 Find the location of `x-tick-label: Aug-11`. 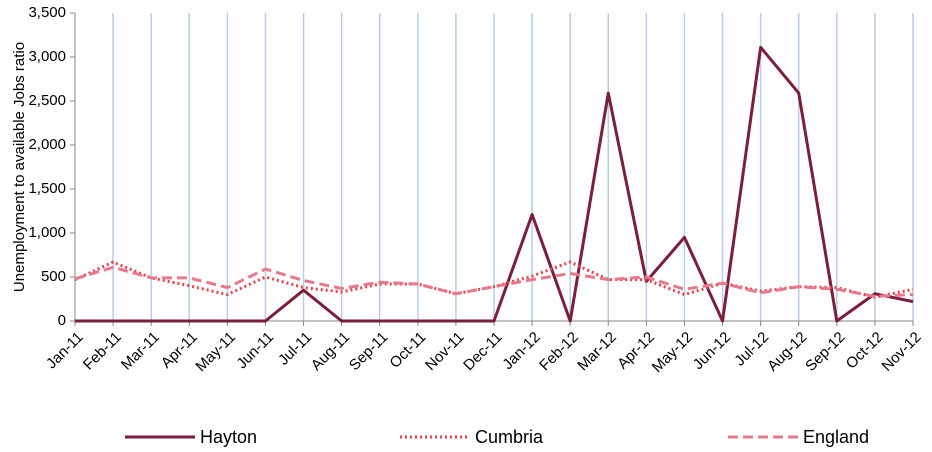

x-tick-label: Aug-11 is located at coordinates (330, 351).